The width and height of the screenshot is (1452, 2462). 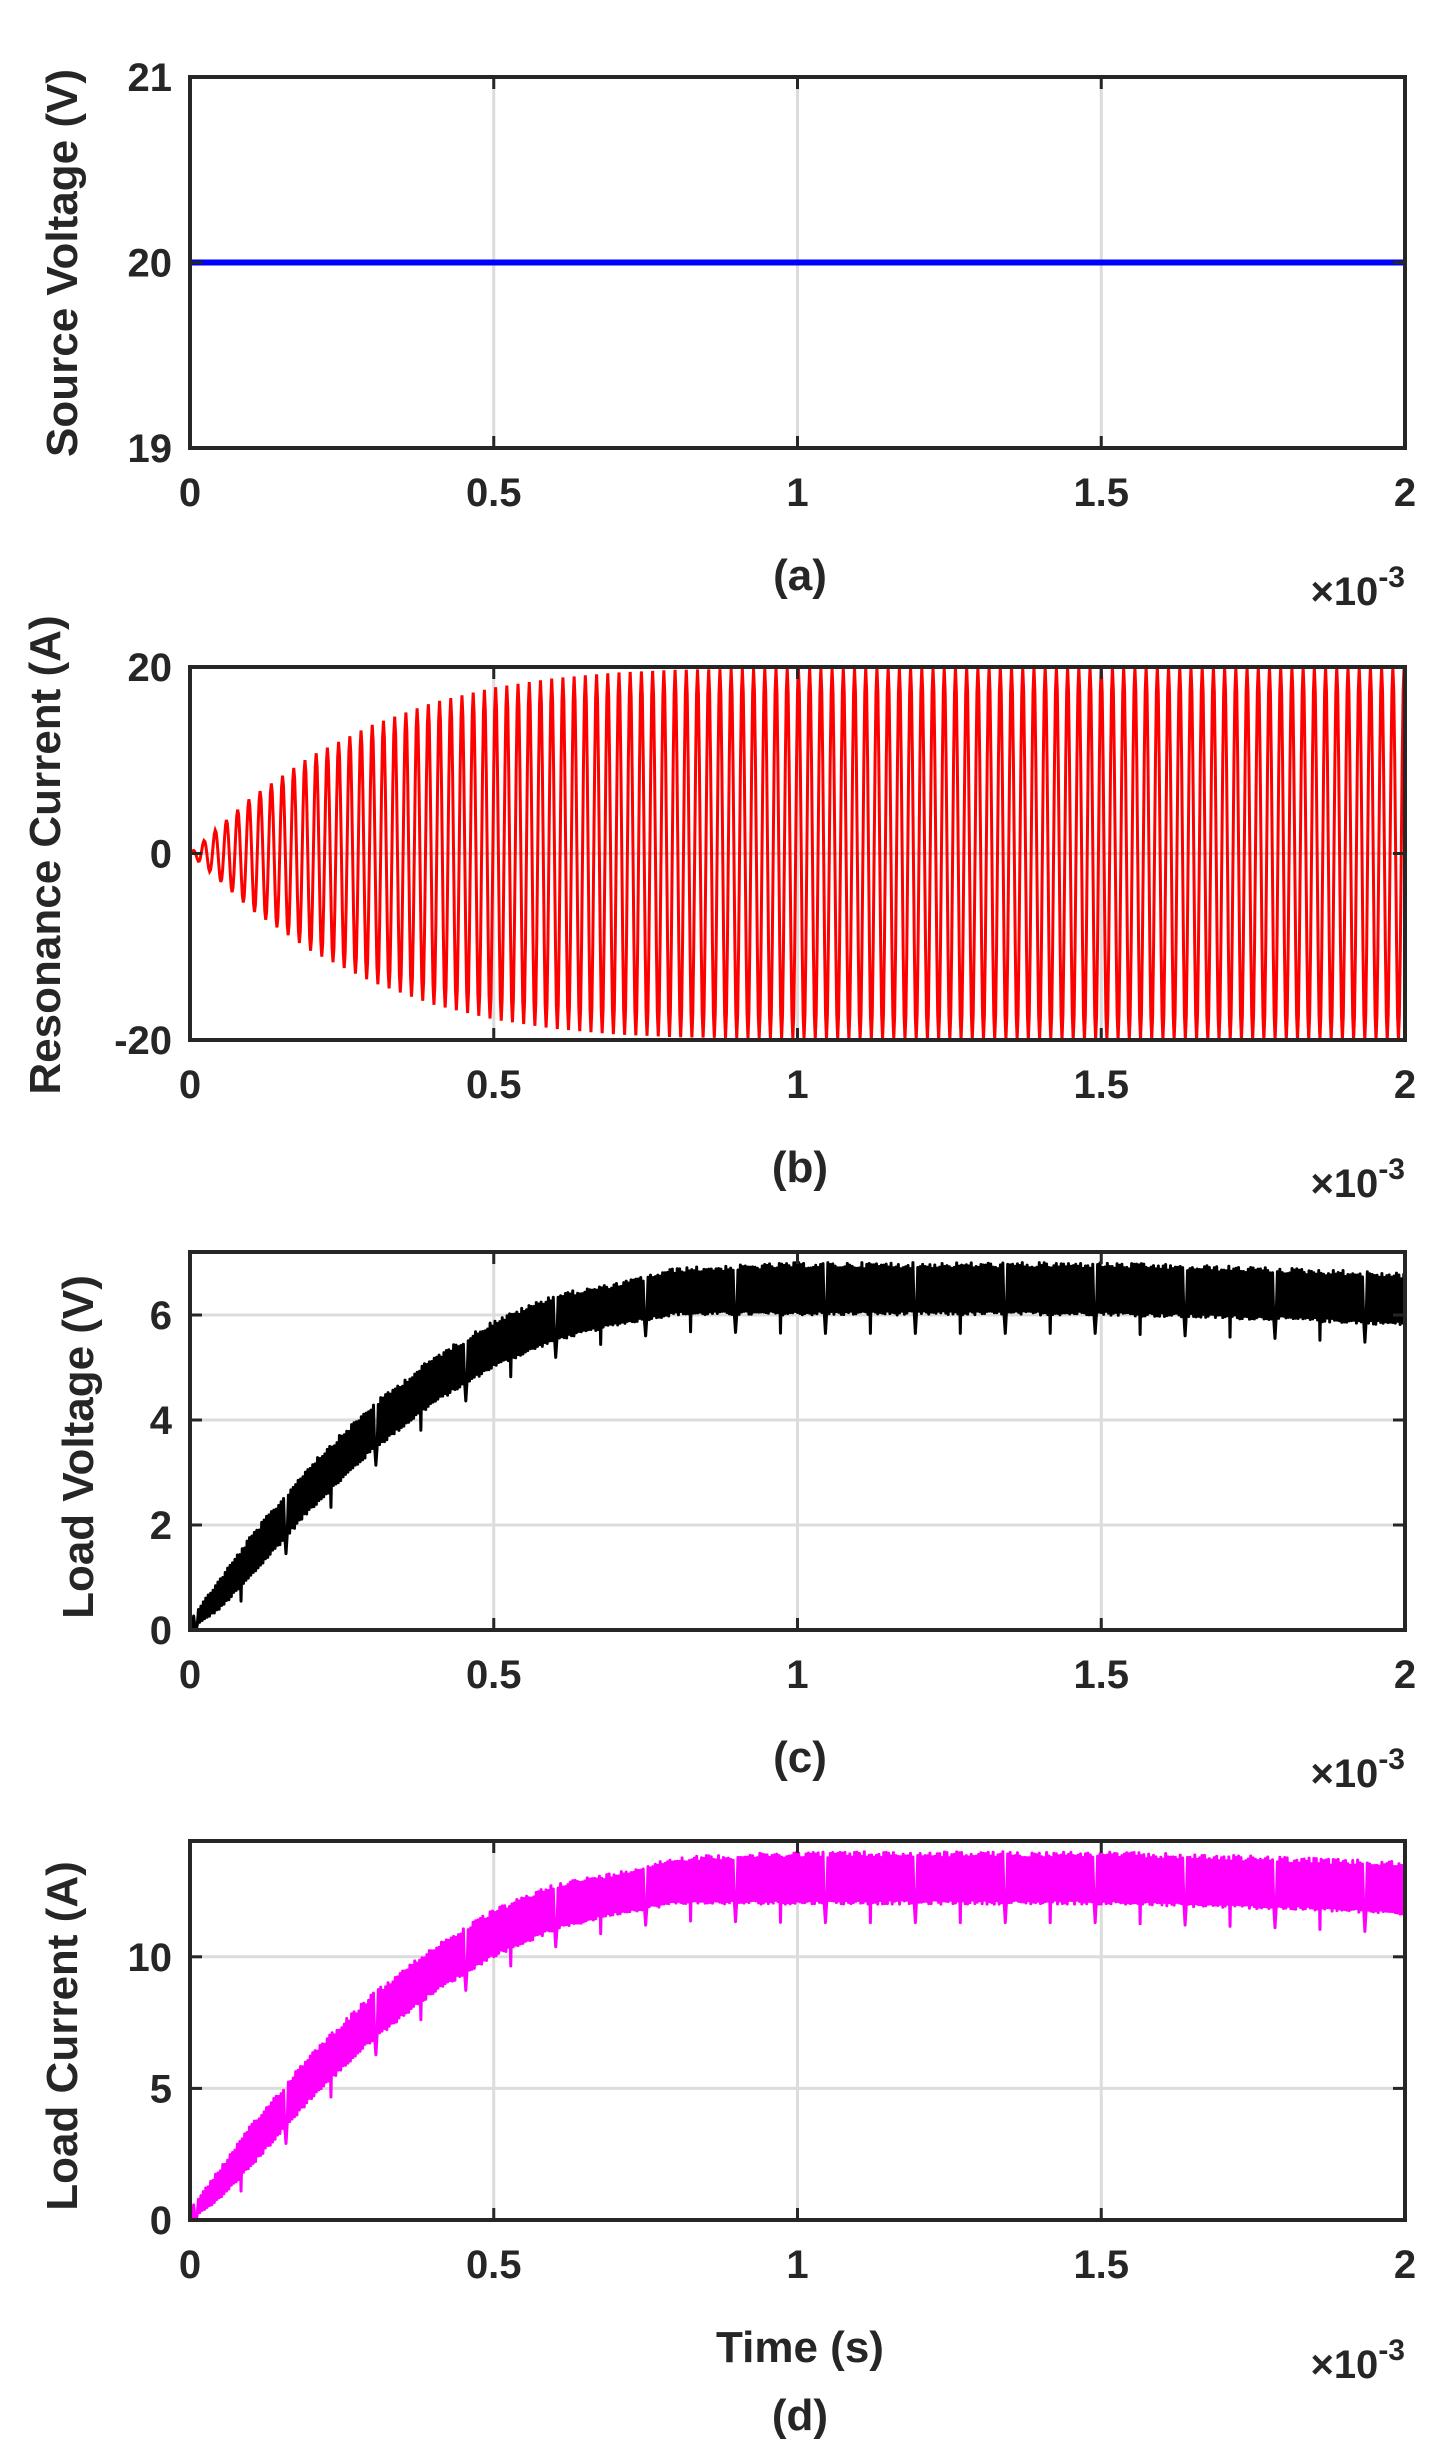 I want to click on panel-a-xtick-label-3: 1.5, so click(x=1101, y=493).